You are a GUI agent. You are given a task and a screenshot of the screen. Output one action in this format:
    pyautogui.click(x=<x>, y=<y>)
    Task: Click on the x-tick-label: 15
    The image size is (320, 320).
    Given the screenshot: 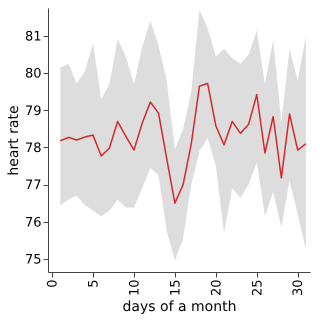 What is the action you would take?
    pyautogui.click(x=176, y=288)
    